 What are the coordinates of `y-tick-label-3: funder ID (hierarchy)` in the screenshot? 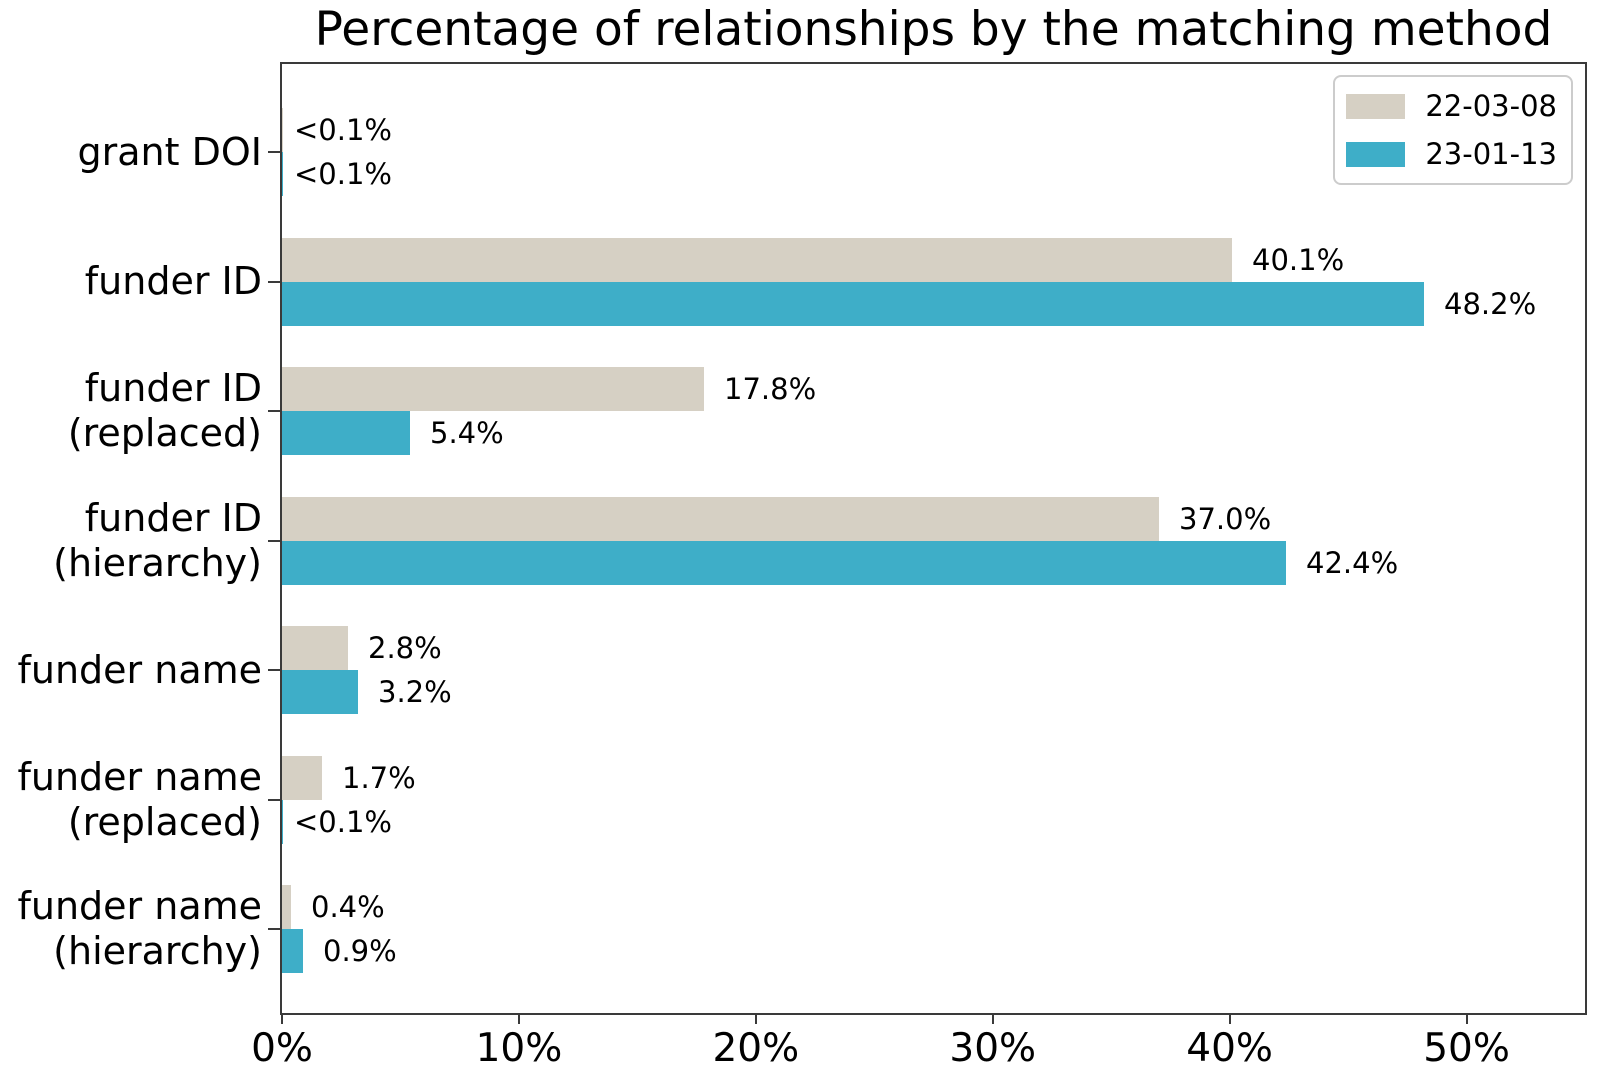 It's located at (131, 541).